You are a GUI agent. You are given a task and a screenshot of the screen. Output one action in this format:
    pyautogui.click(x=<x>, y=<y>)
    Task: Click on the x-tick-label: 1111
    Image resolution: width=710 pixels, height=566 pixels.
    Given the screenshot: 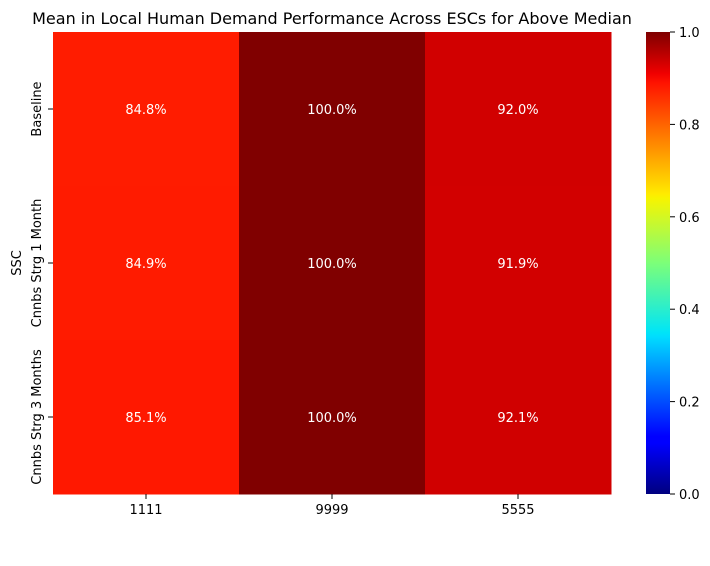 What is the action you would take?
    pyautogui.click(x=145, y=510)
    